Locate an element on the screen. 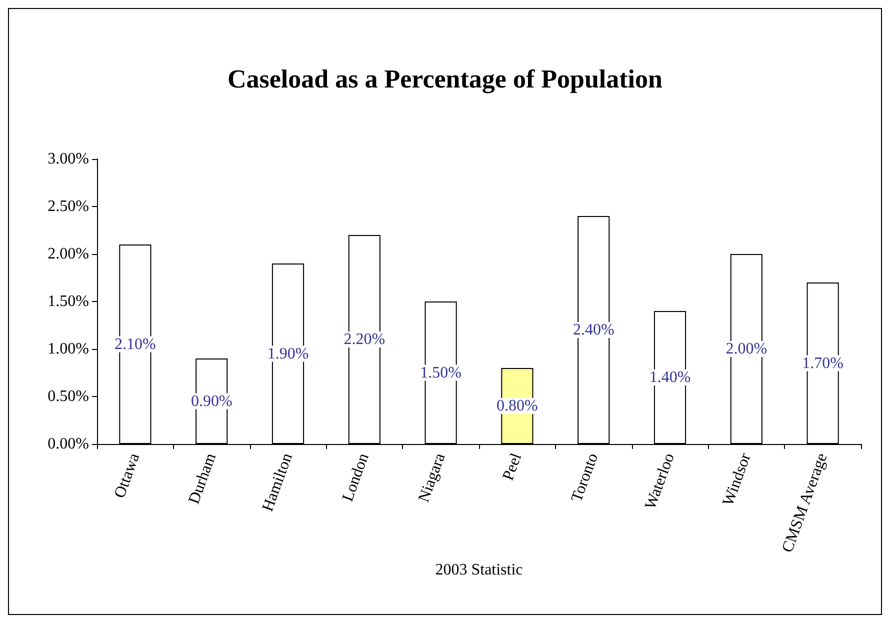 This screenshot has height=623, width=890. y-tick-label: 2.50% is located at coordinates (68, 206).